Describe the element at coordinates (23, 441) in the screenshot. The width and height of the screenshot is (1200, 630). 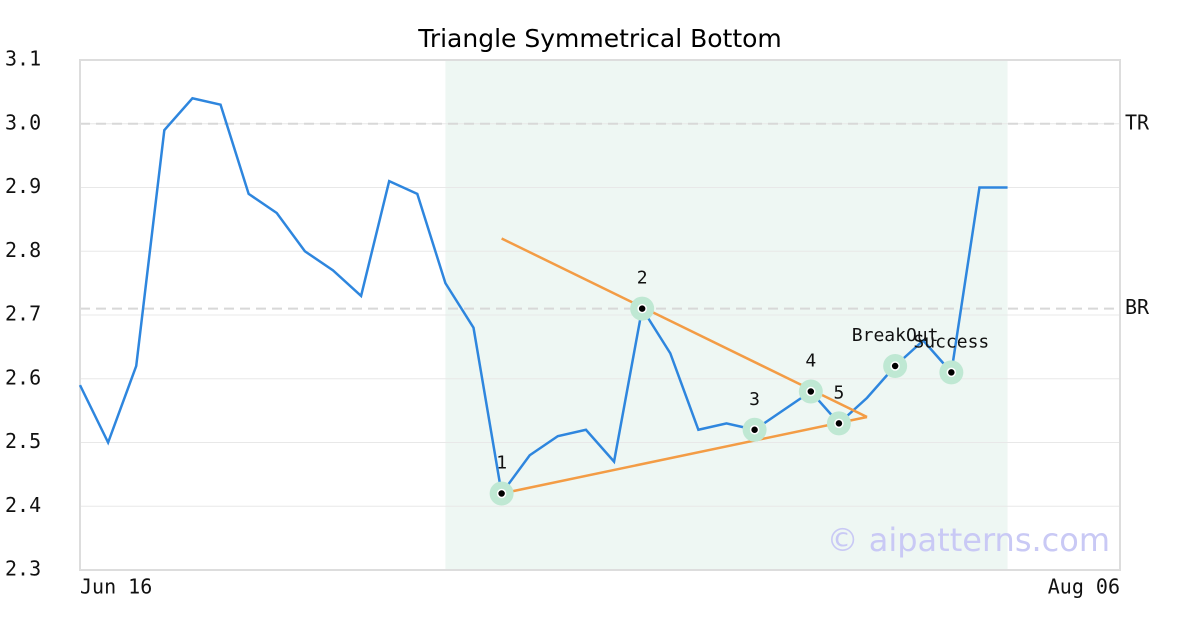
I see `y-tick-label: 2.5` at that location.